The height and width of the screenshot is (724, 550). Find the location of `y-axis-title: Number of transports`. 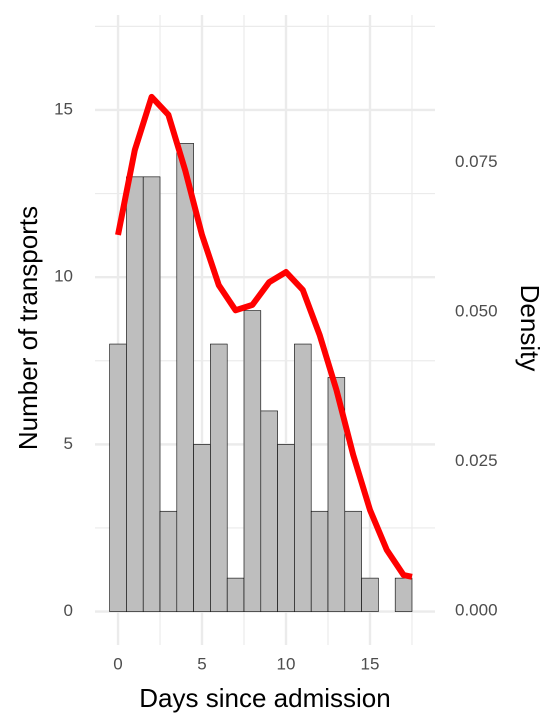

y-axis-title: Number of transports is located at coordinates (28, 328).